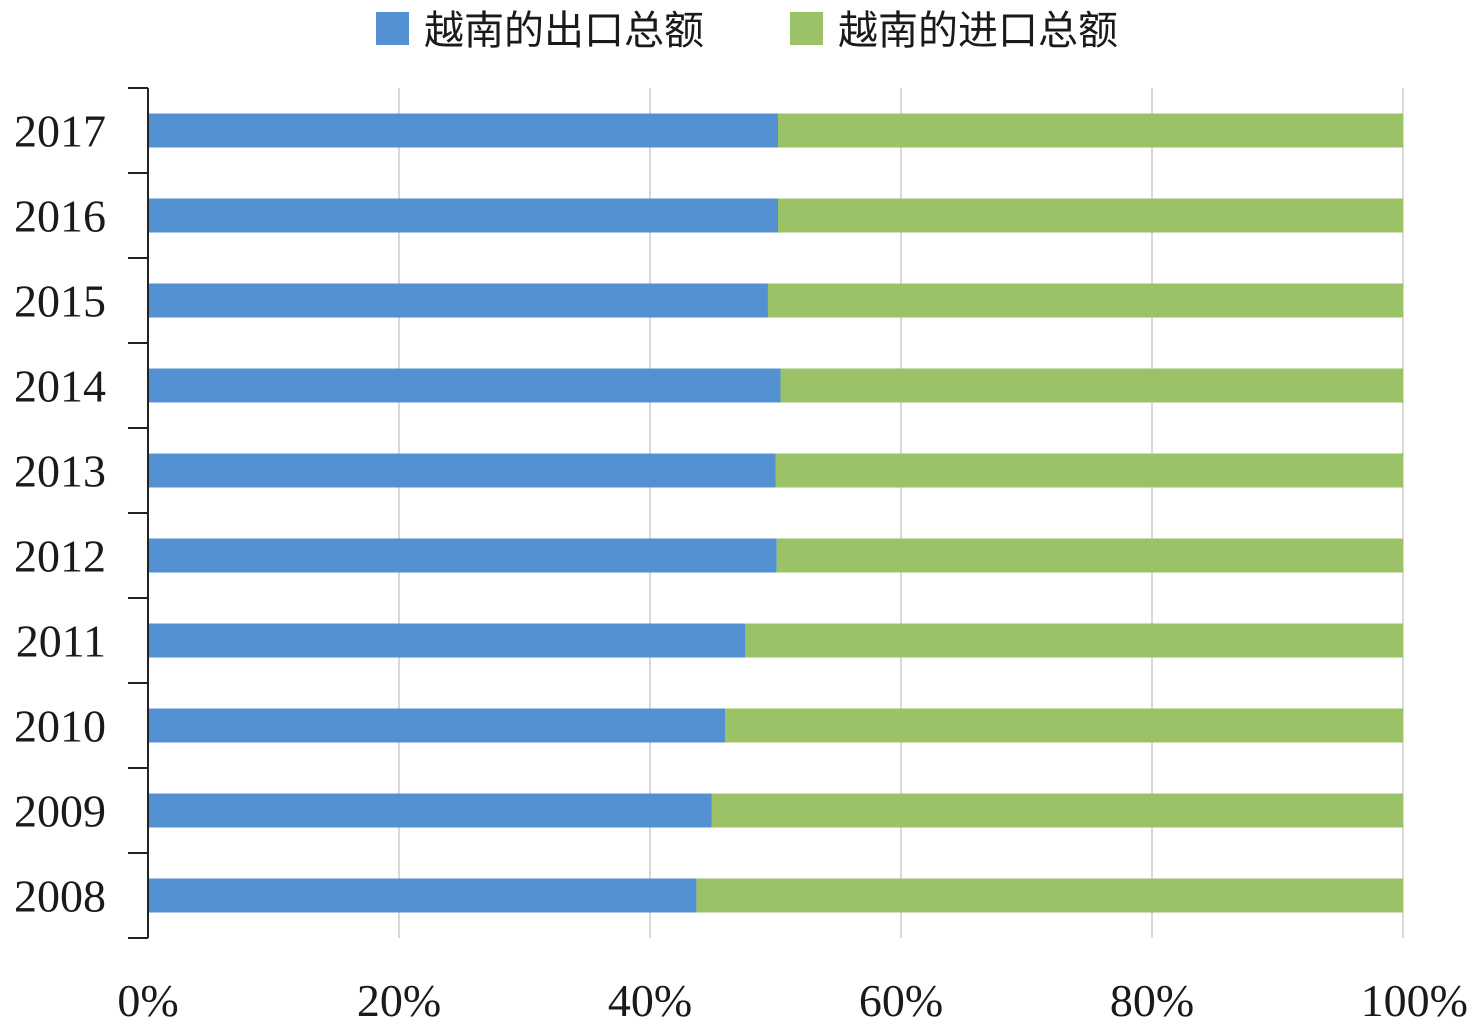  I want to click on y-label-2015: 2015, so click(60, 301).